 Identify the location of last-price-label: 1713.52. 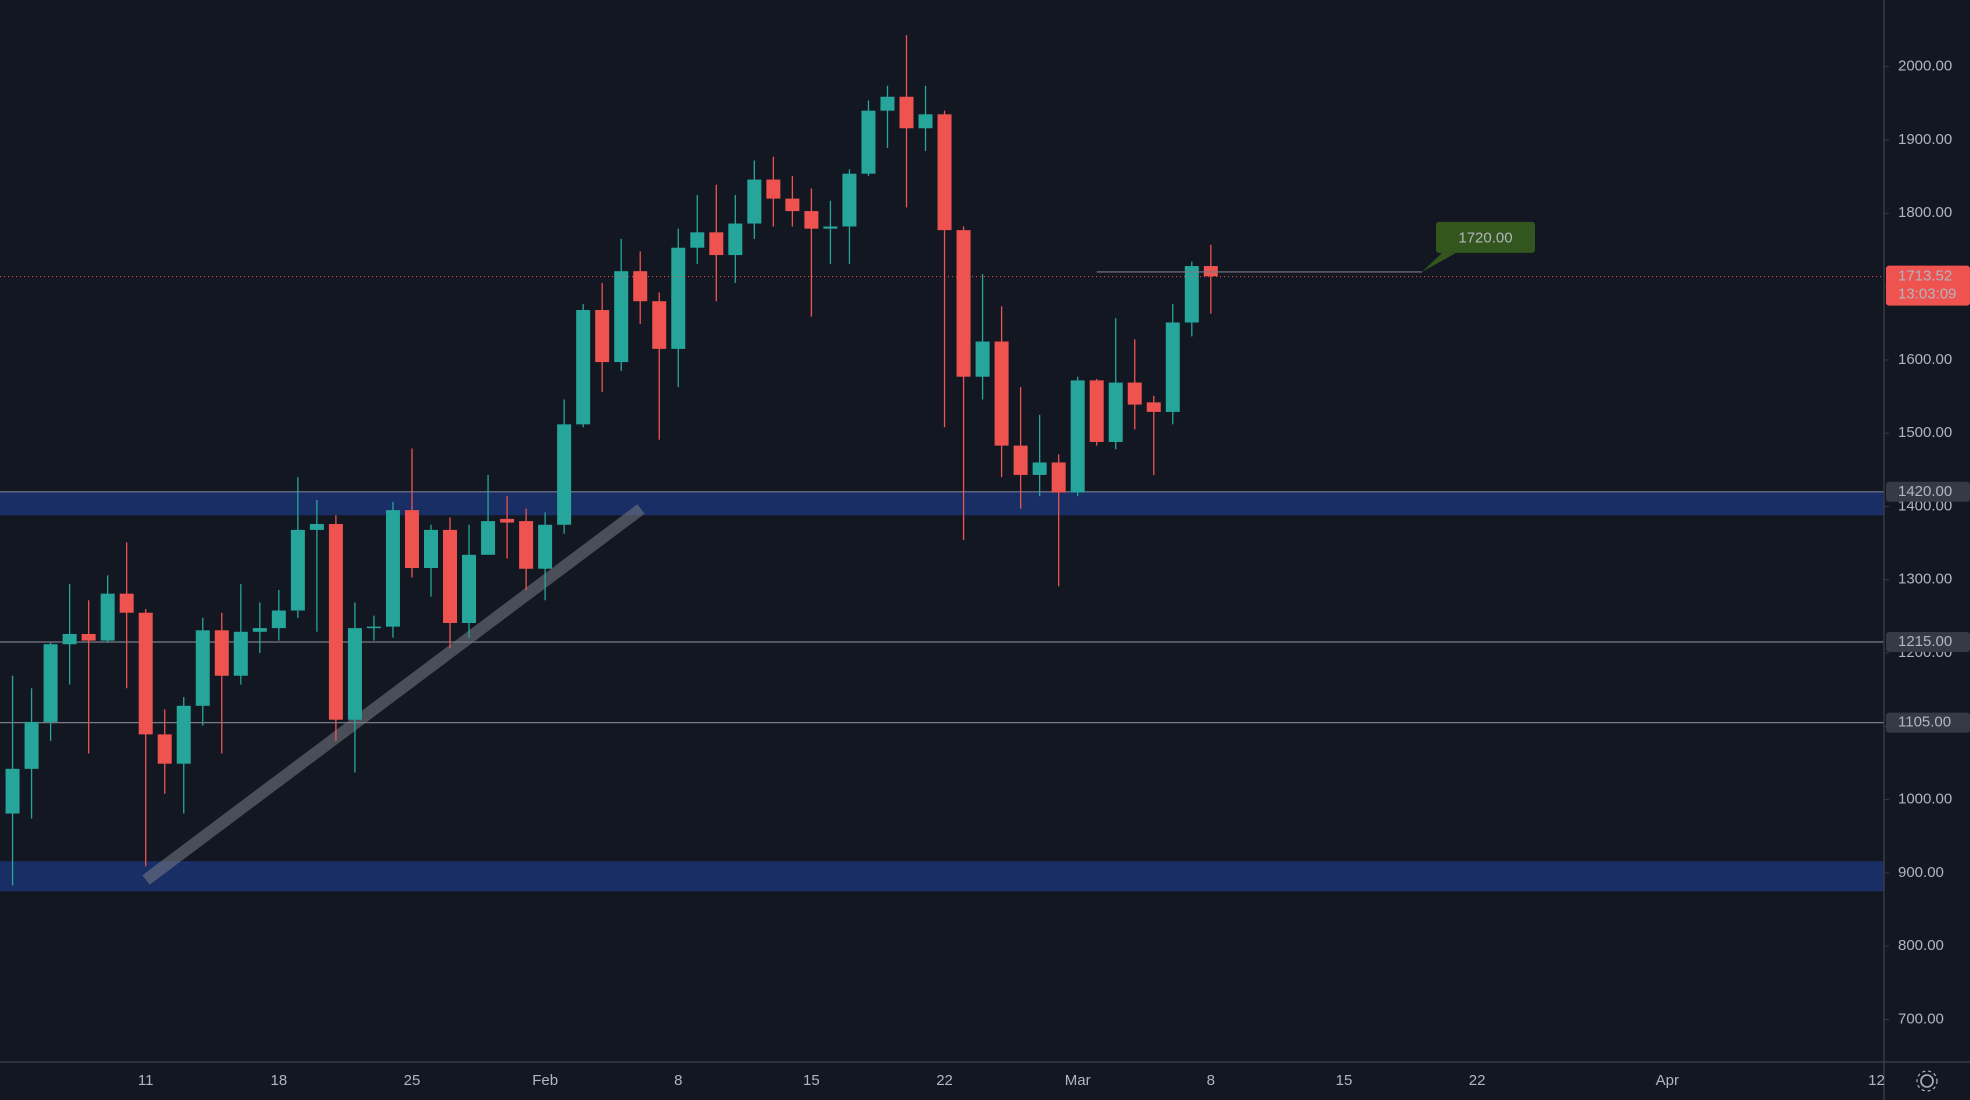
(1925, 276).